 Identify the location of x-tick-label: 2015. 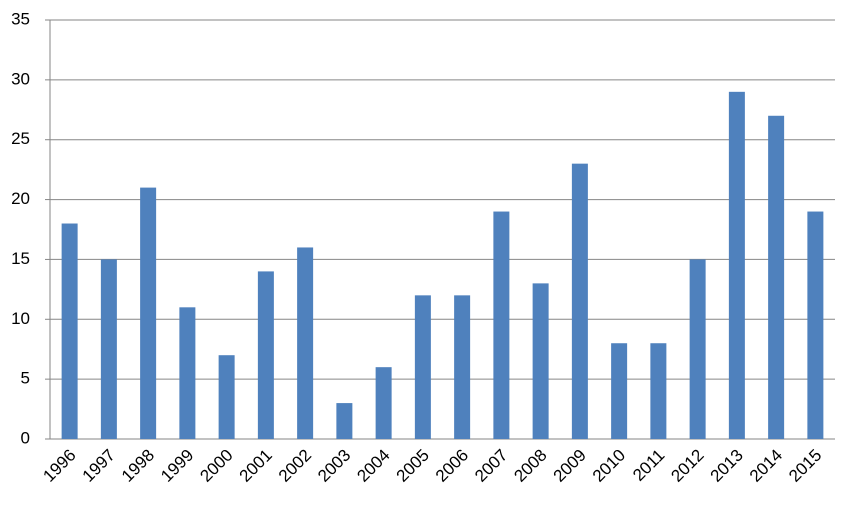
(805, 466).